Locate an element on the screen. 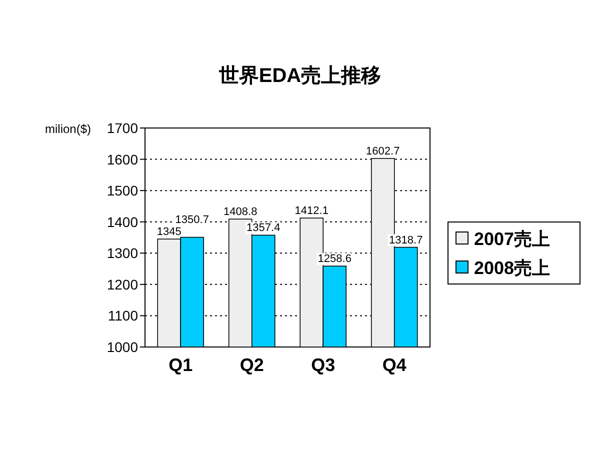  x-tick-label: Q4 is located at coordinates (394, 365).